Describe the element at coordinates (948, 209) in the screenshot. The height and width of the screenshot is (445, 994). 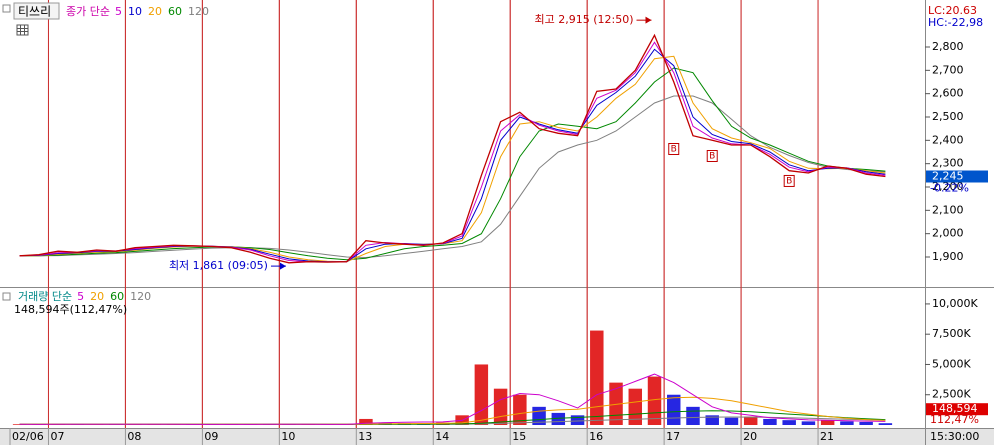
I see `y-tick-label: 2,100` at that location.